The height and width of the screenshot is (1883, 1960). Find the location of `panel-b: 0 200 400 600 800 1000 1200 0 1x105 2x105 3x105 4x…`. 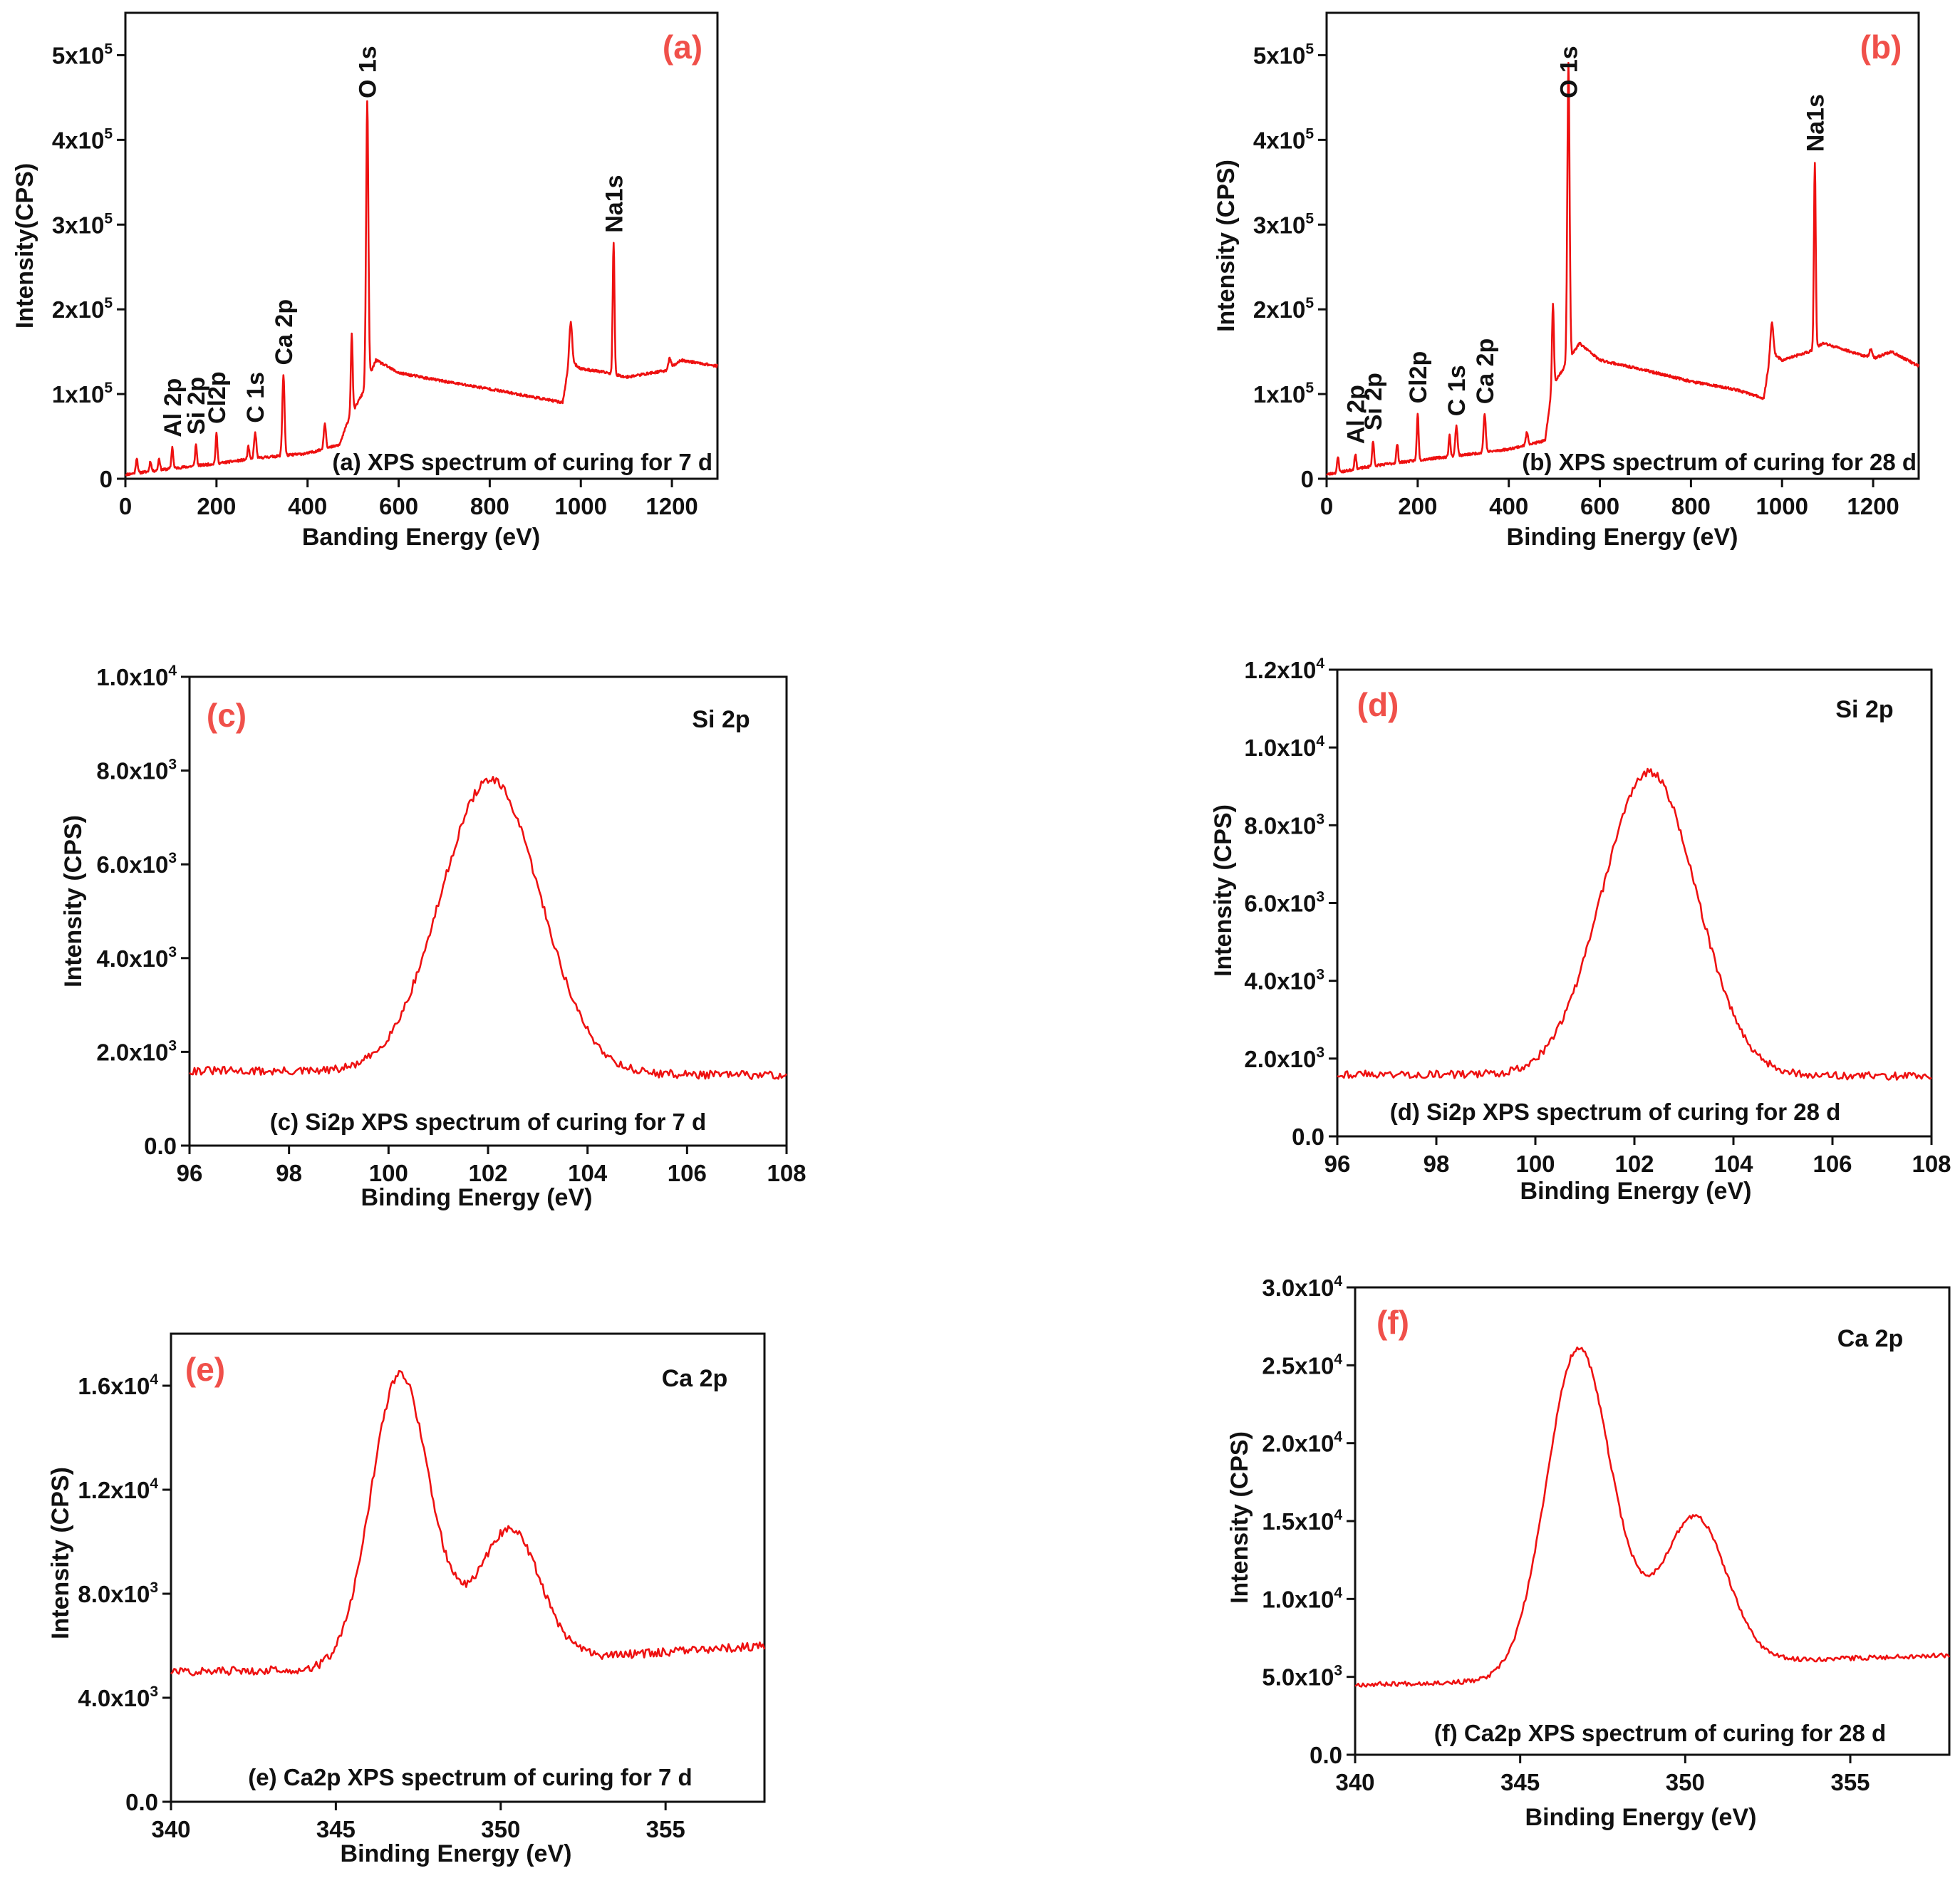

panel-b: 0 200 400 600 800 1000 1200 0 1x105 2x105 3x105 4x… is located at coordinates (1566, 281).